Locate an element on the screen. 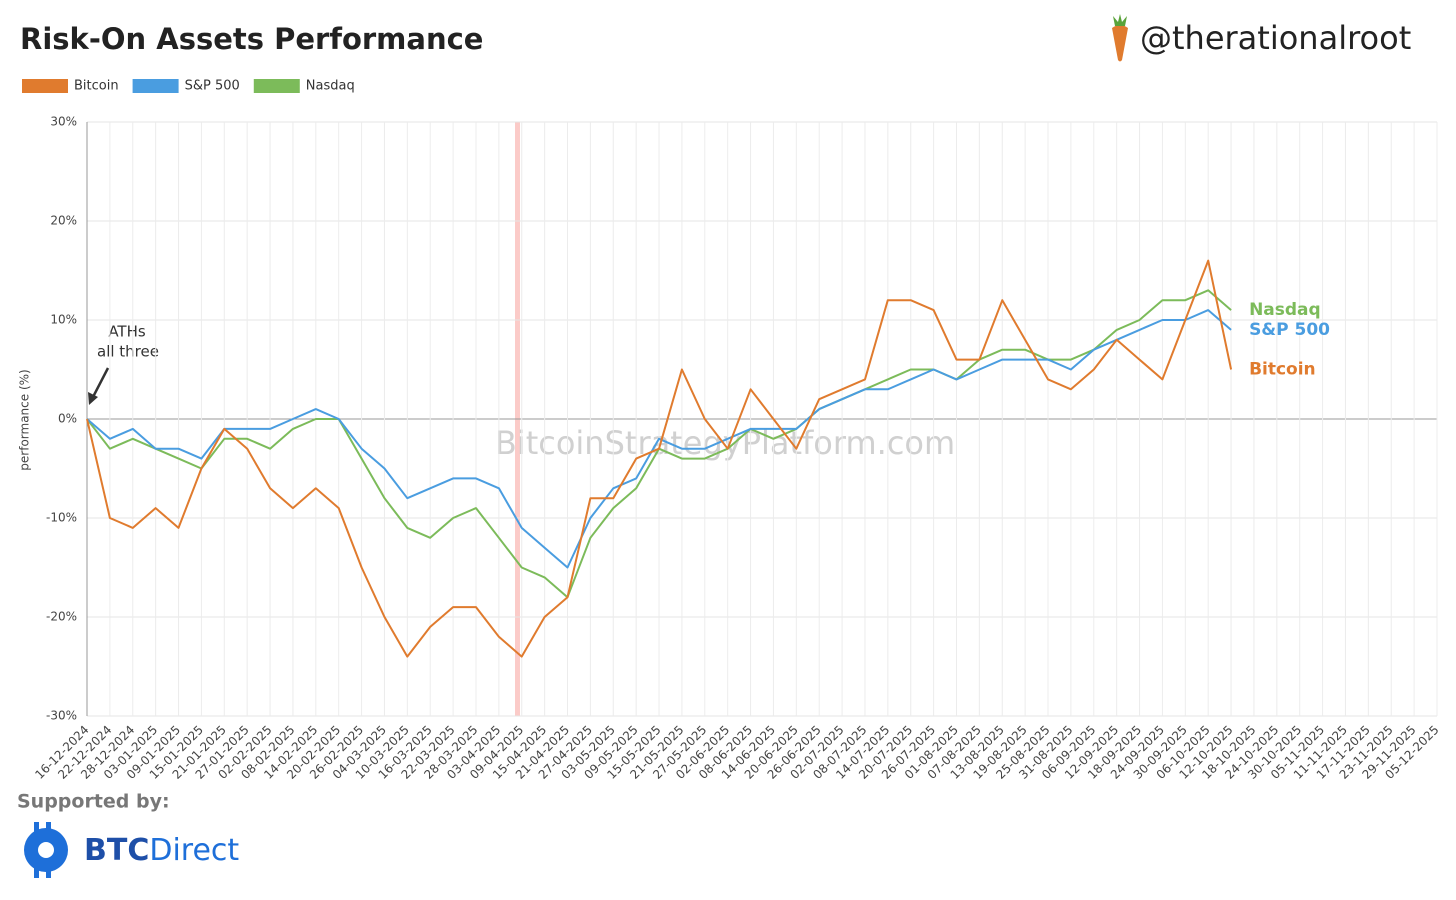 This screenshot has height=900, width=1456. y-tick-label: -20% is located at coordinates (61, 617).